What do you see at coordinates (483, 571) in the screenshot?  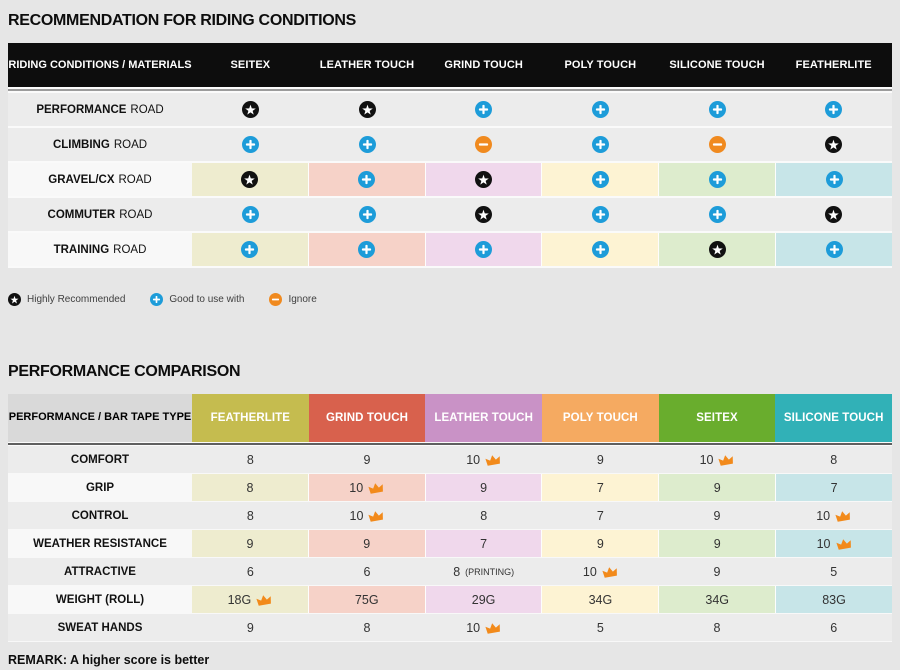 I see `performance-value-cell: 8 (PRINTING)` at bounding box center [483, 571].